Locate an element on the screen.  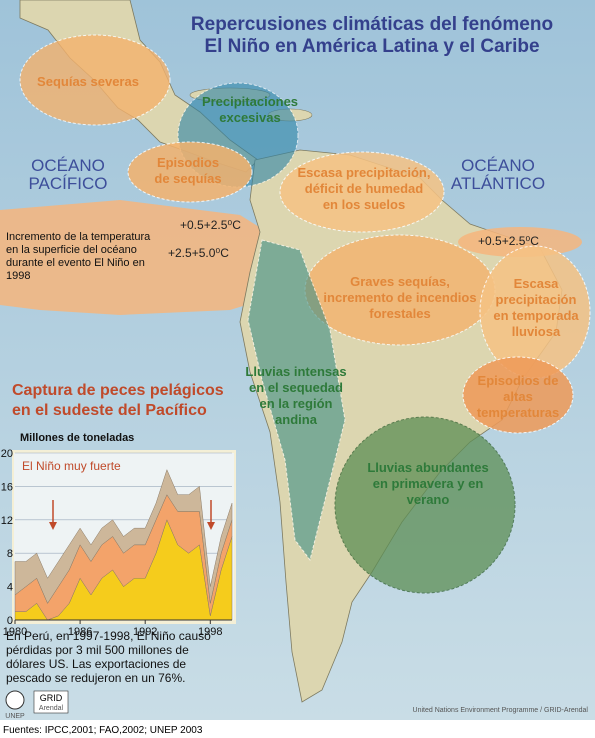
logo-text: Arendal is located at coordinates (51, 708).